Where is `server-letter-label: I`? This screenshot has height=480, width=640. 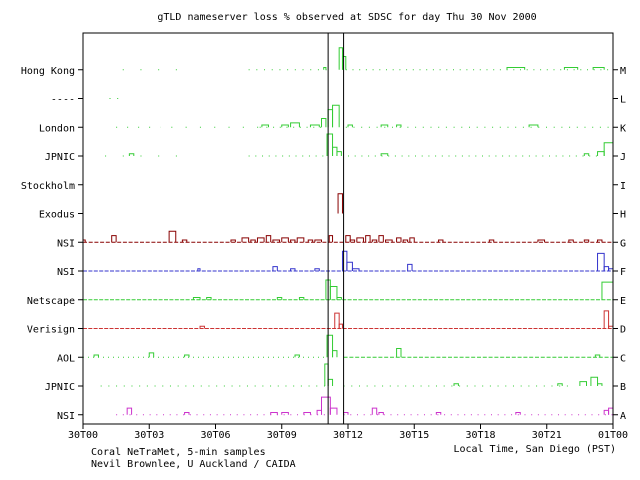 server-letter-label: I is located at coordinates (623, 186).